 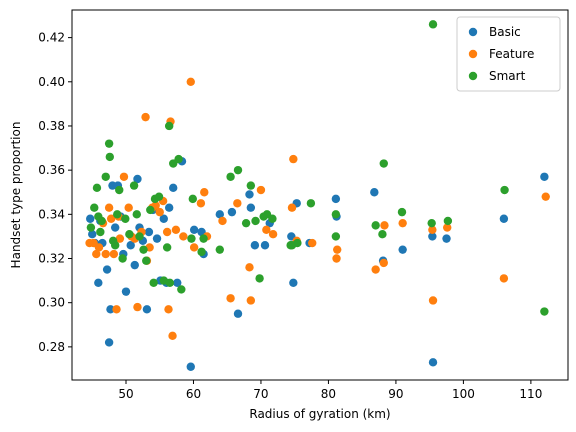 I want to click on legend-label-basic: Basic, so click(x=505, y=32).